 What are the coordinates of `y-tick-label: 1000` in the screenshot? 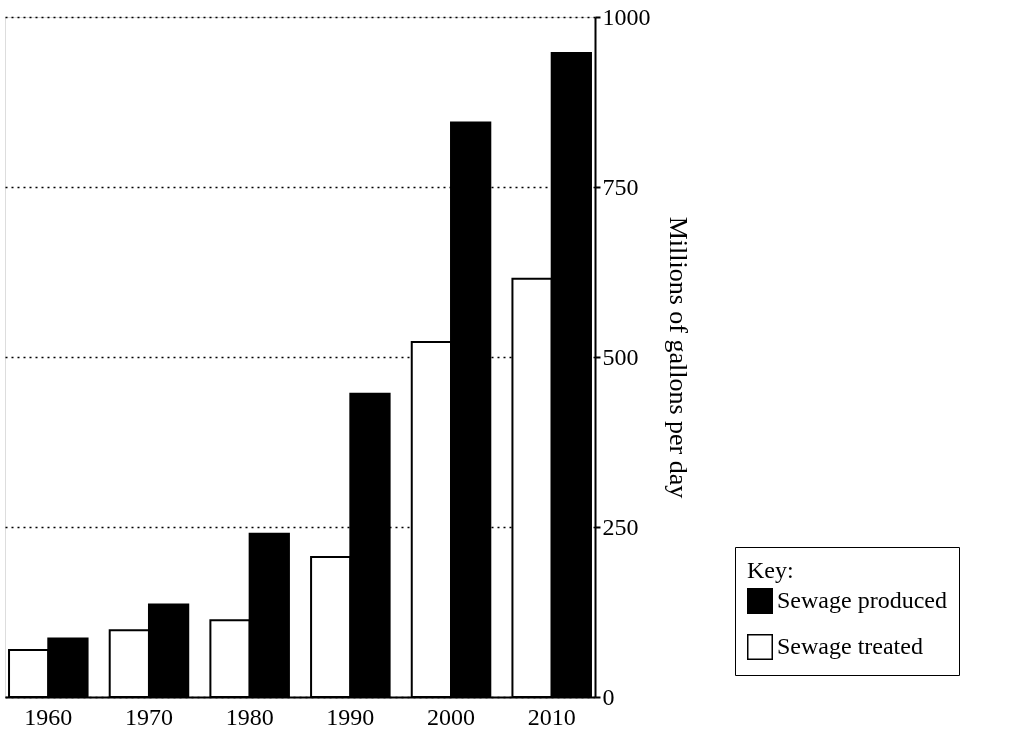 It's located at (626, 16).